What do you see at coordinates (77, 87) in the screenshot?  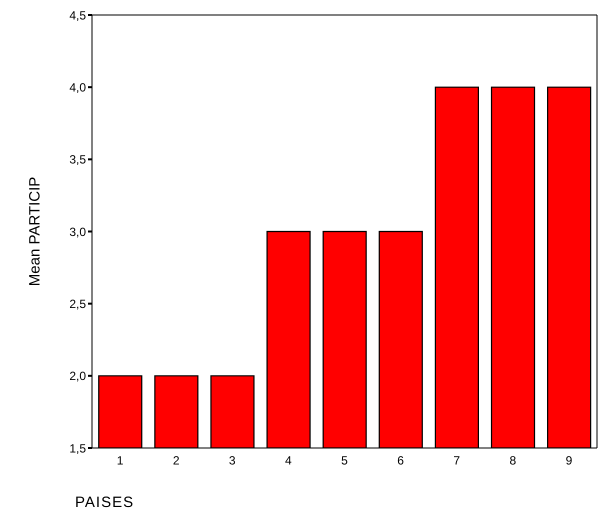 I see `y-tick-label: 4,0` at bounding box center [77, 87].